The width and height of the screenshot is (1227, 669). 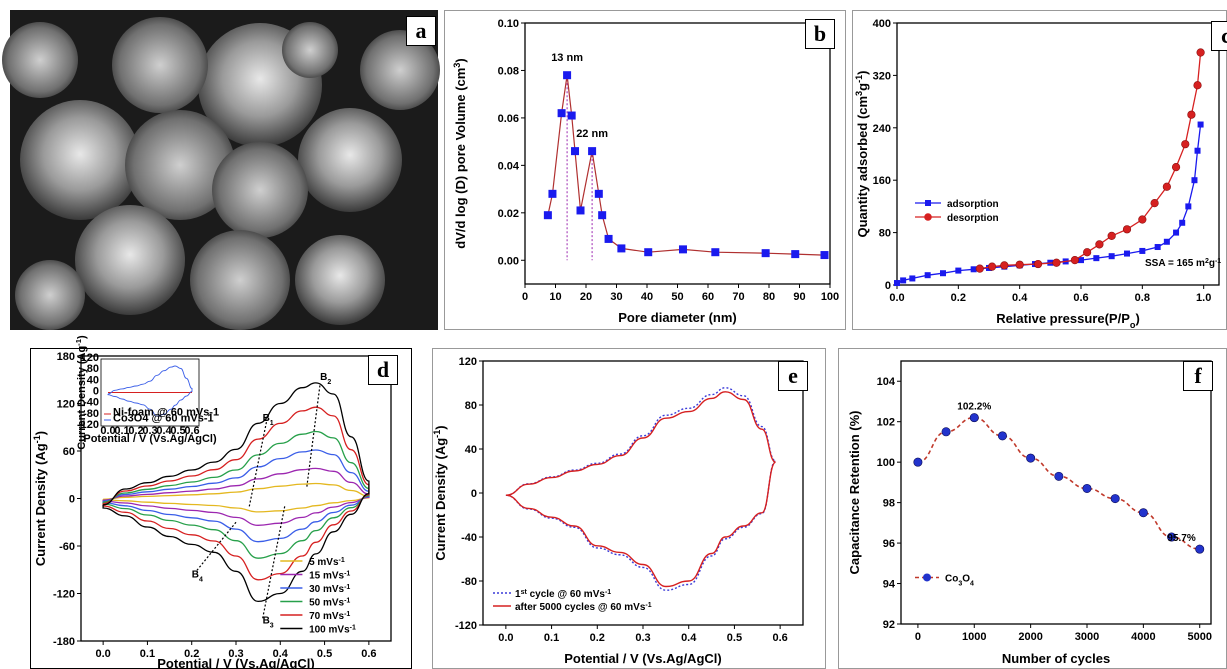 I want to click on f-xtick-label: 3000, so click(x=1087, y=637).